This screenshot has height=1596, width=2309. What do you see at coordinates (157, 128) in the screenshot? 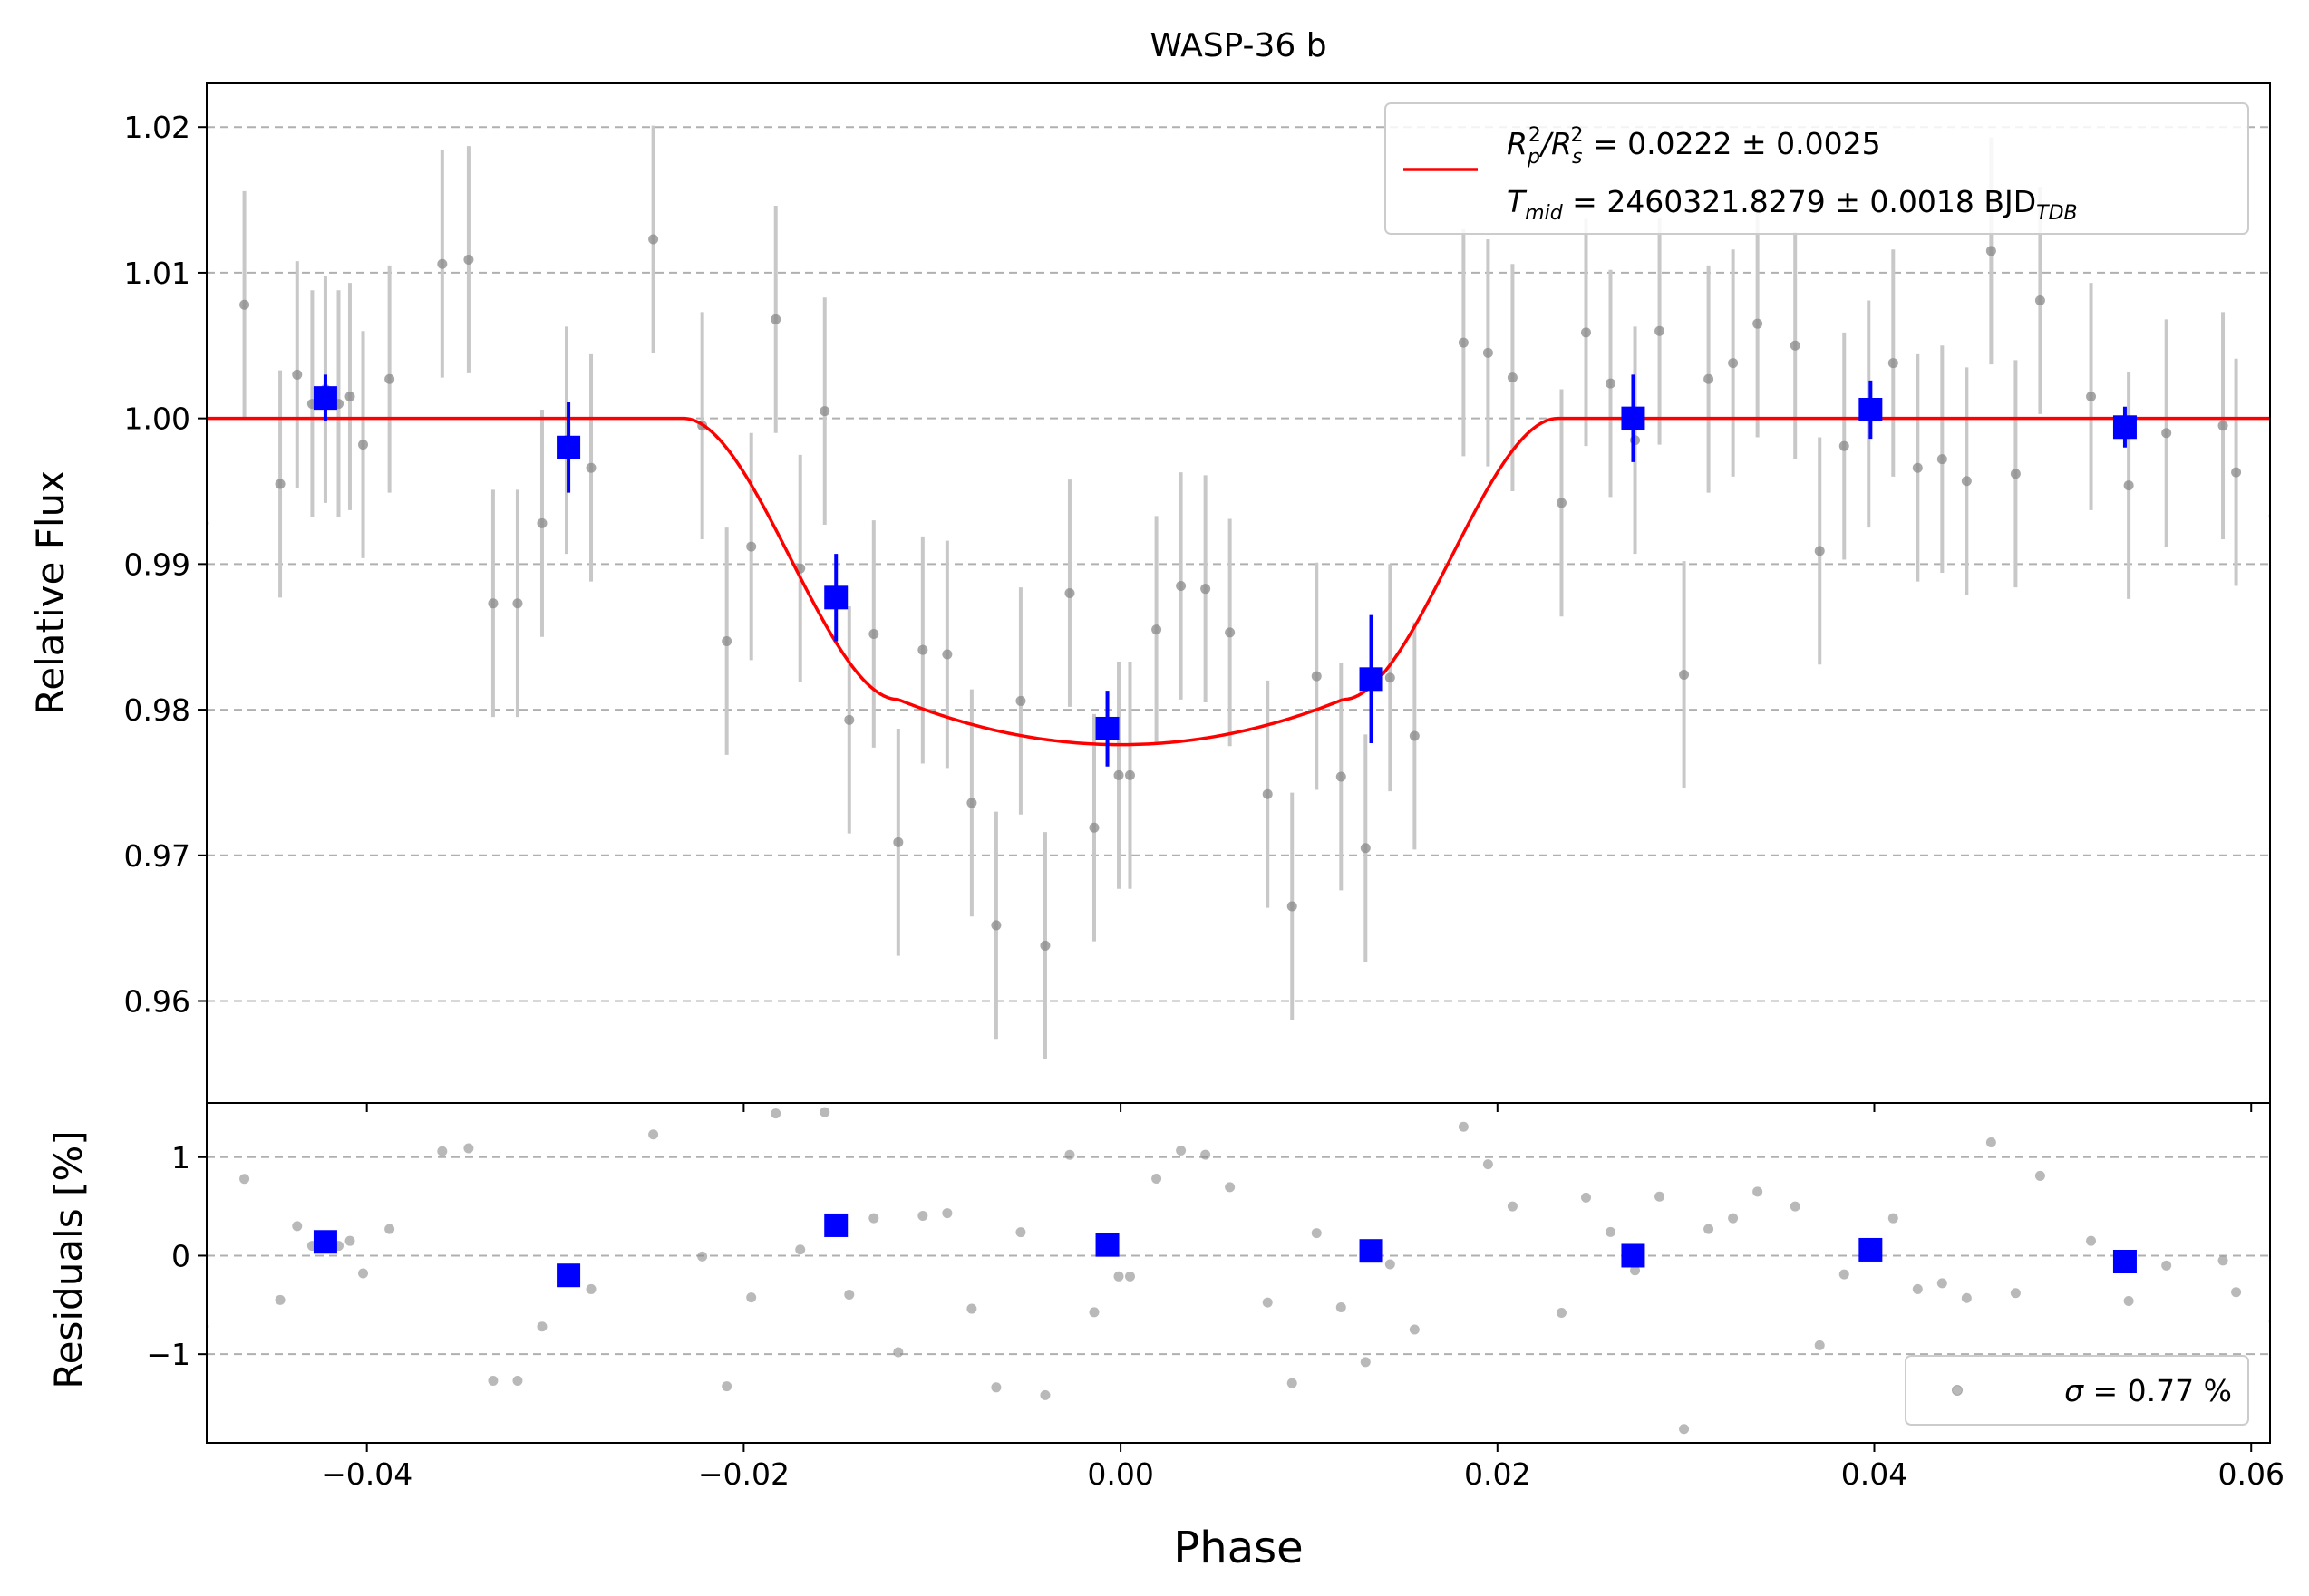
I see `main-y-tick-label: 1.02` at bounding box center [157, 128].